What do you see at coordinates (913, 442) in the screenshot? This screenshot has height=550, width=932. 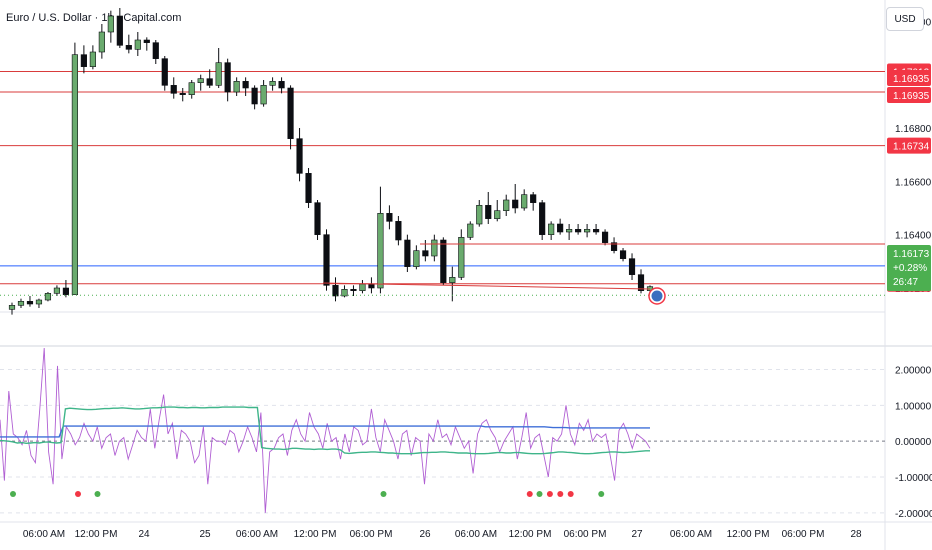 I see `osc-tick-label: 0.00000` at bounding box center [913, 442].